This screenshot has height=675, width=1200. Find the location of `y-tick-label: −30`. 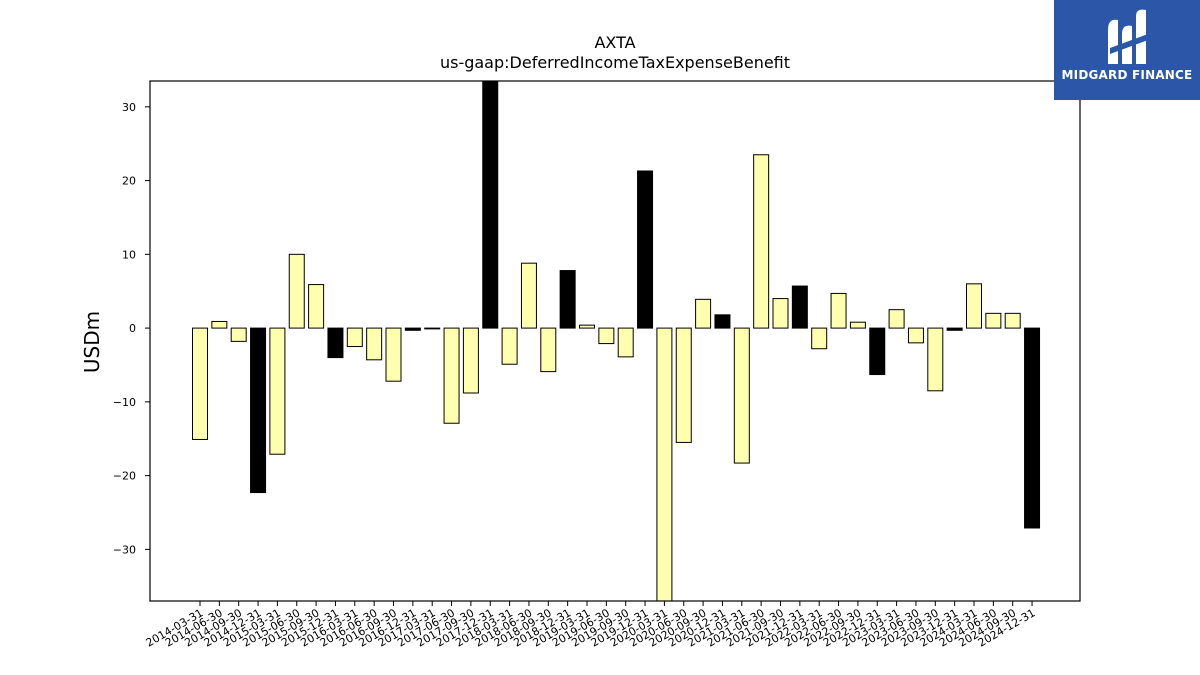

y-tick-label: −30 is located at coordinates (124, 549).